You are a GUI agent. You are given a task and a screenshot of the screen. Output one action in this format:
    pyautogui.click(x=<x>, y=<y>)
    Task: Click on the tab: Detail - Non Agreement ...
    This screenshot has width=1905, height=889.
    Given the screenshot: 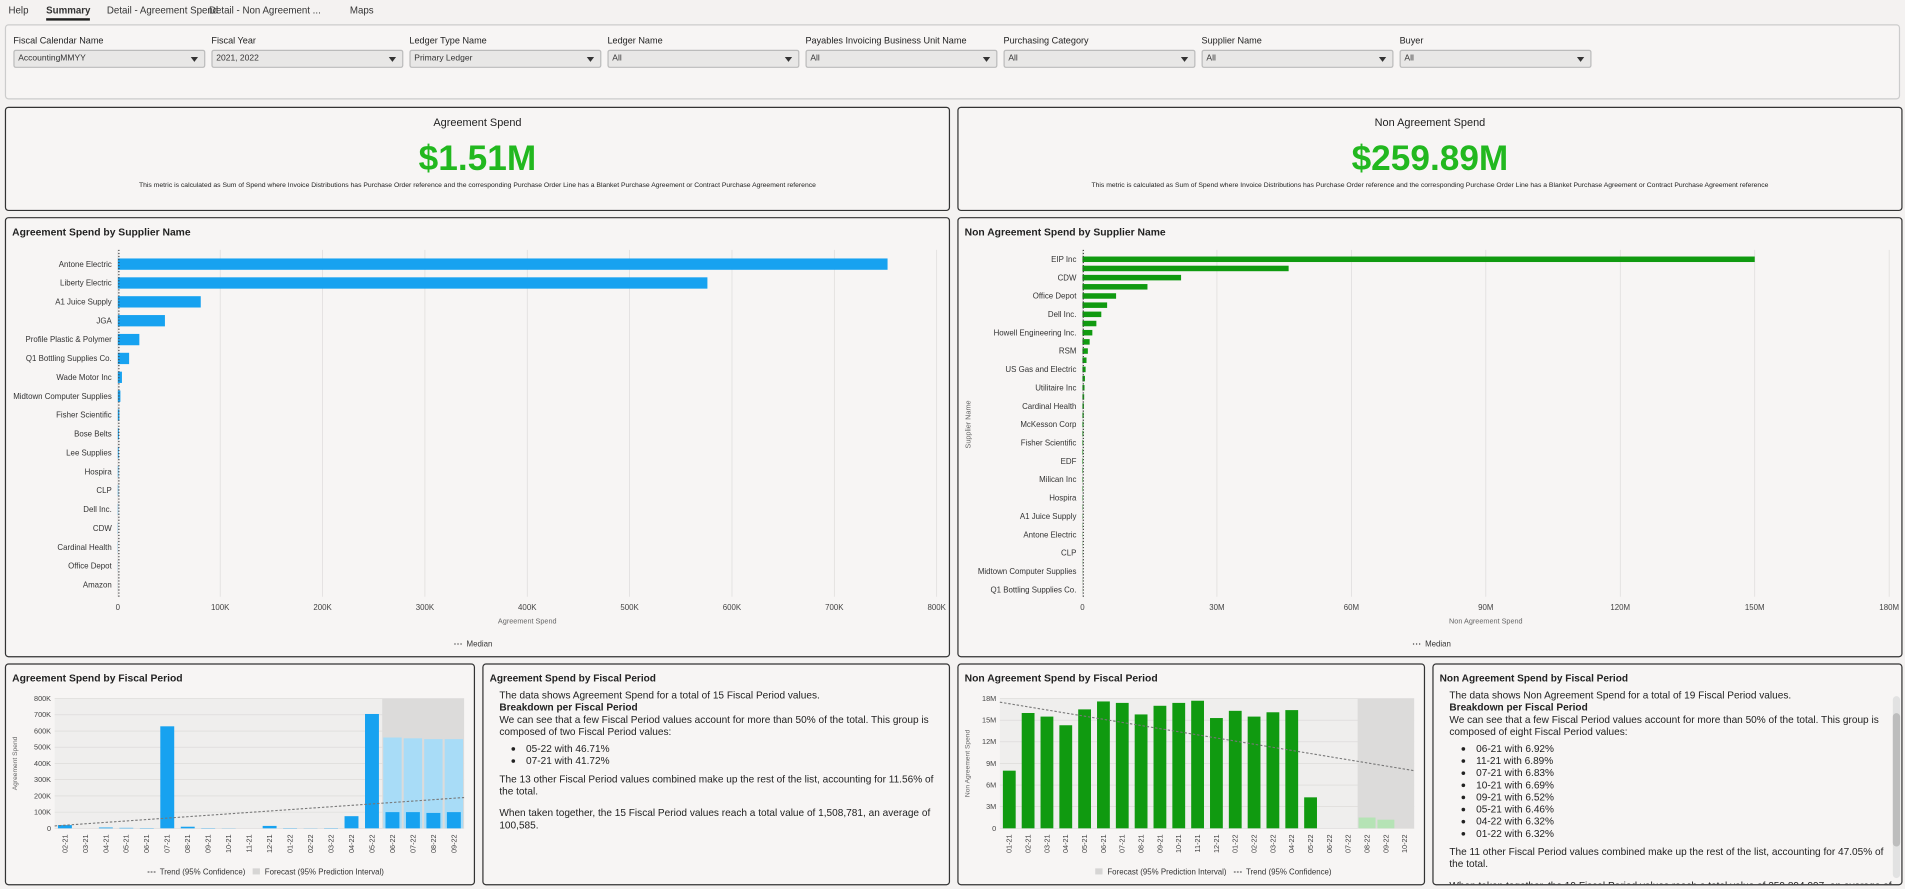 What is the action you would take?
    pyautogui.click(x=264, y=10)
    